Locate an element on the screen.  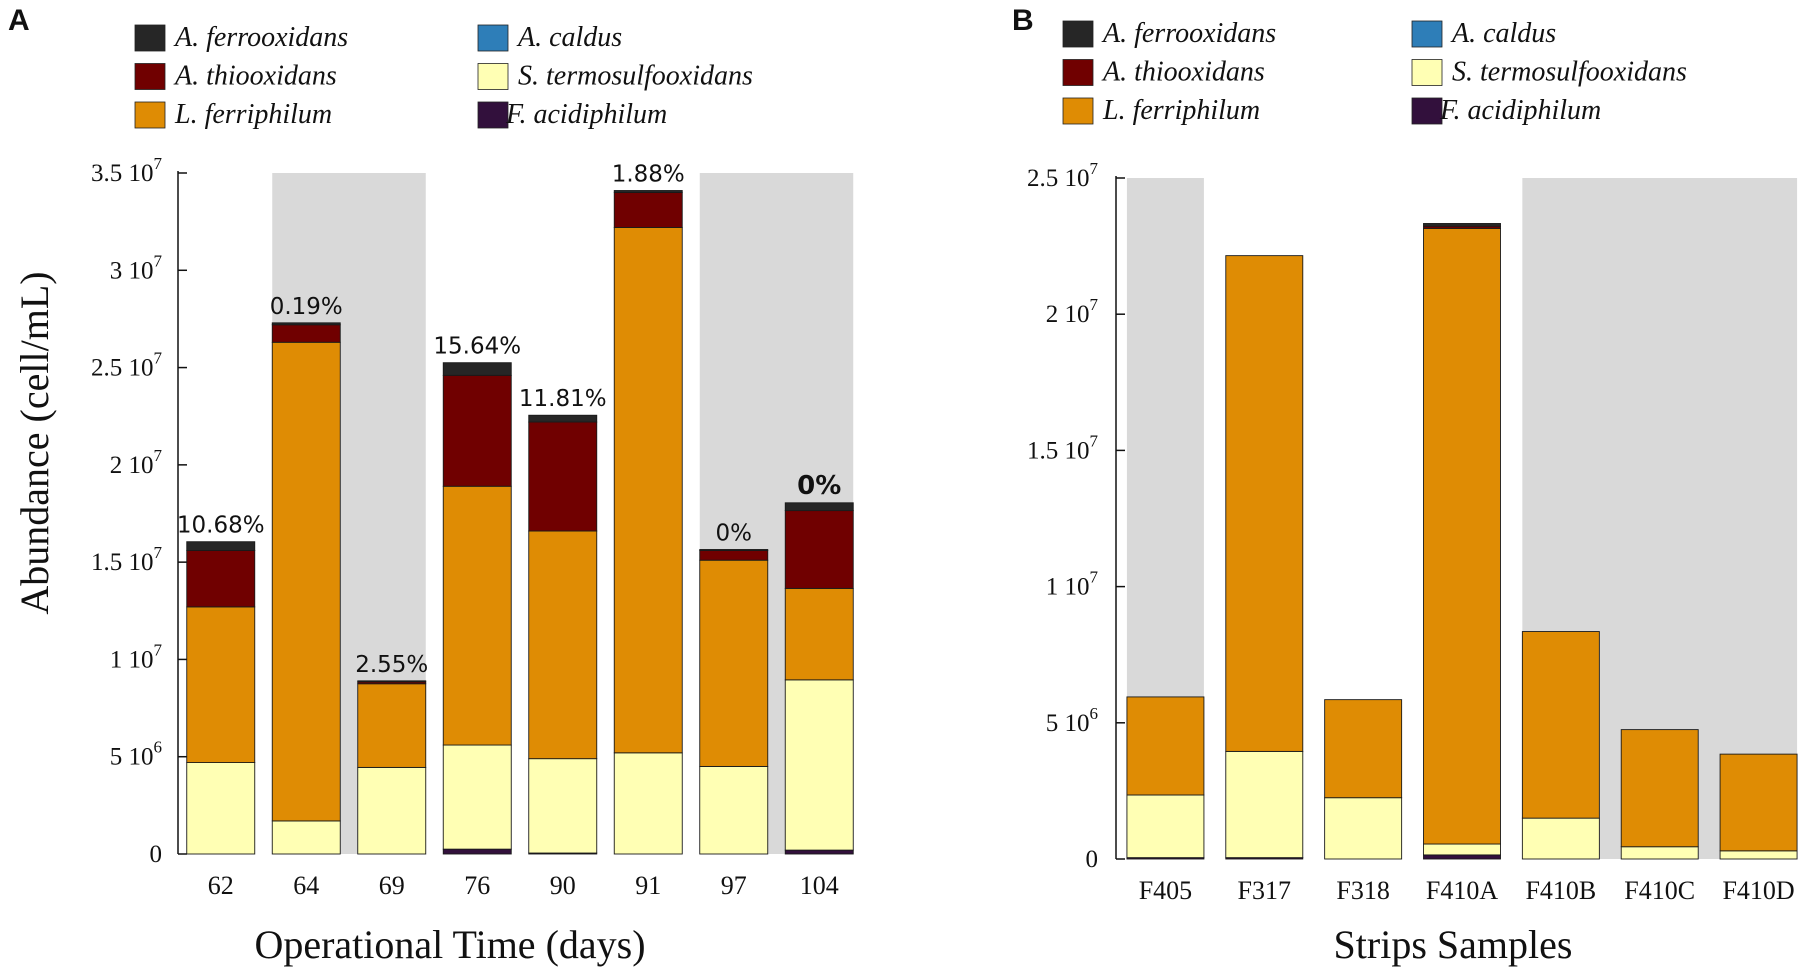
panel-b-label: B is located at coordinates (1023, 20).